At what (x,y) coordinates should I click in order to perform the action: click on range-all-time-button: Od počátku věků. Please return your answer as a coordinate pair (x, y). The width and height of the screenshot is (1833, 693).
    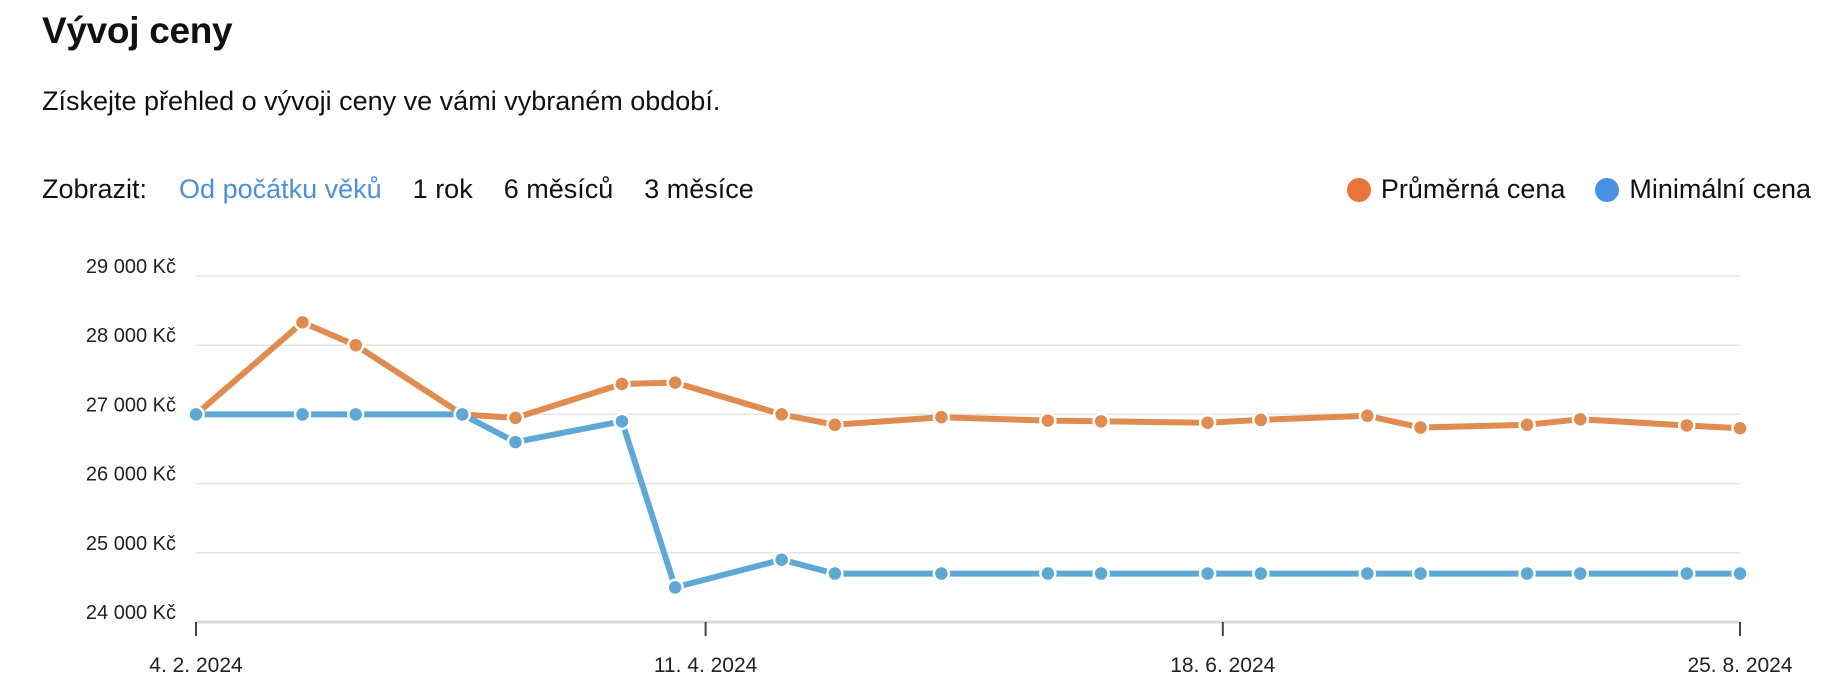
    Looking at the image, I should click on (280, 189).